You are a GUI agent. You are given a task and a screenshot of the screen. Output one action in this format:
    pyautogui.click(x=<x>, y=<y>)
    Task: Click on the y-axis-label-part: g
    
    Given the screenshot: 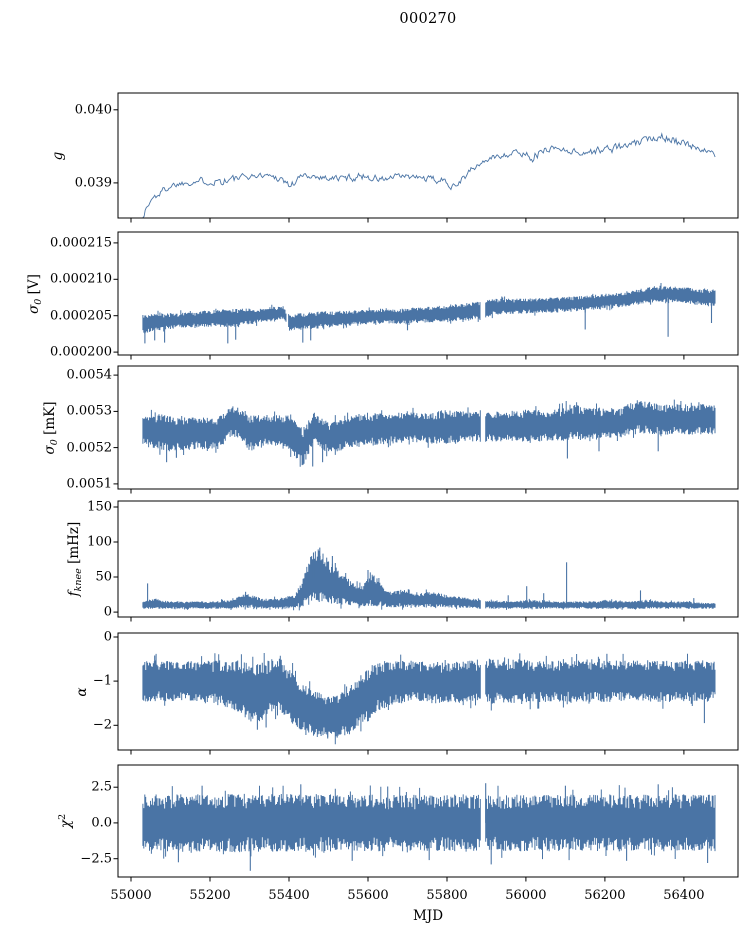 What is the action you would take?
    pyautogui.click(x=58, y=155)
    